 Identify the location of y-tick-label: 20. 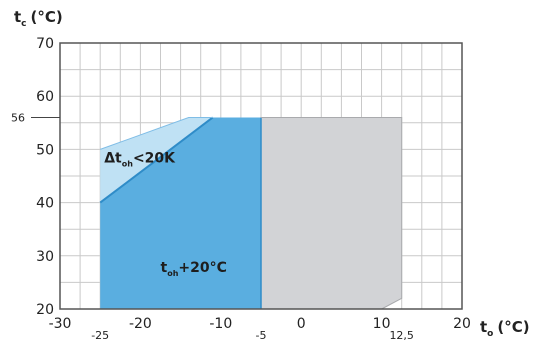
(45, 310).